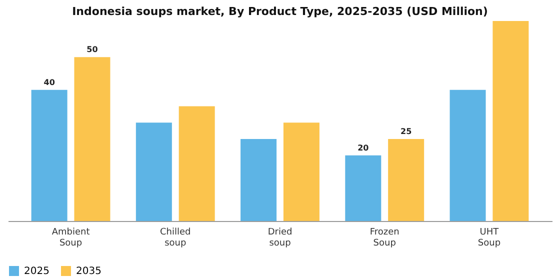 Image resolution: width=560 pixels, height=280 pixels. I want to click on x-tick-label: Frozen Soup, so click(385, 238).